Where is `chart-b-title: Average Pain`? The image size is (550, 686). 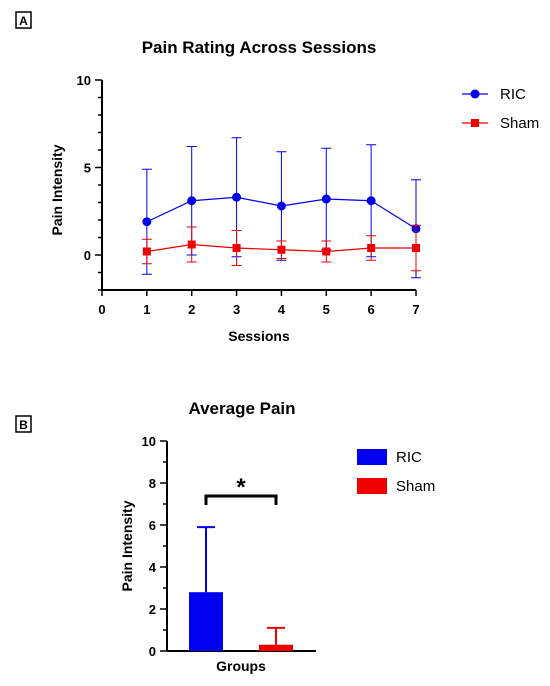 chart-b-title: Average Pain is located at coordinates (241, 408).